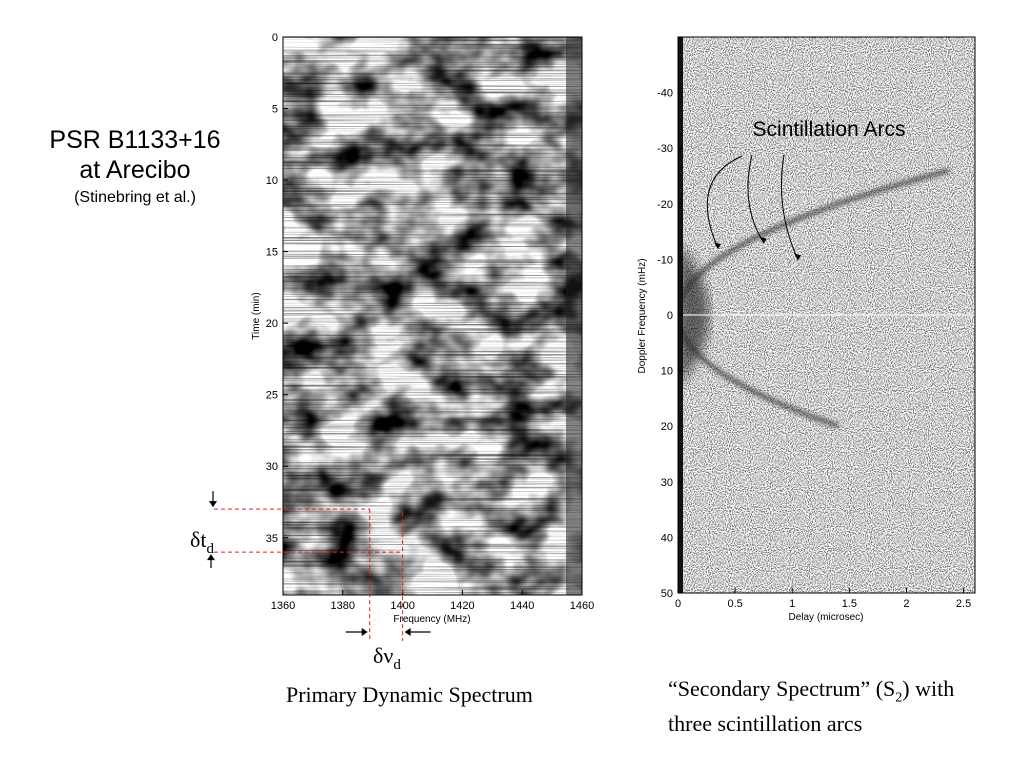 Image resolution: width=1024 pixels, height=768 pixels. I want to click on ss-x-axis: 0 0.5 1 1.5 2 2.5, so click(823, 599).